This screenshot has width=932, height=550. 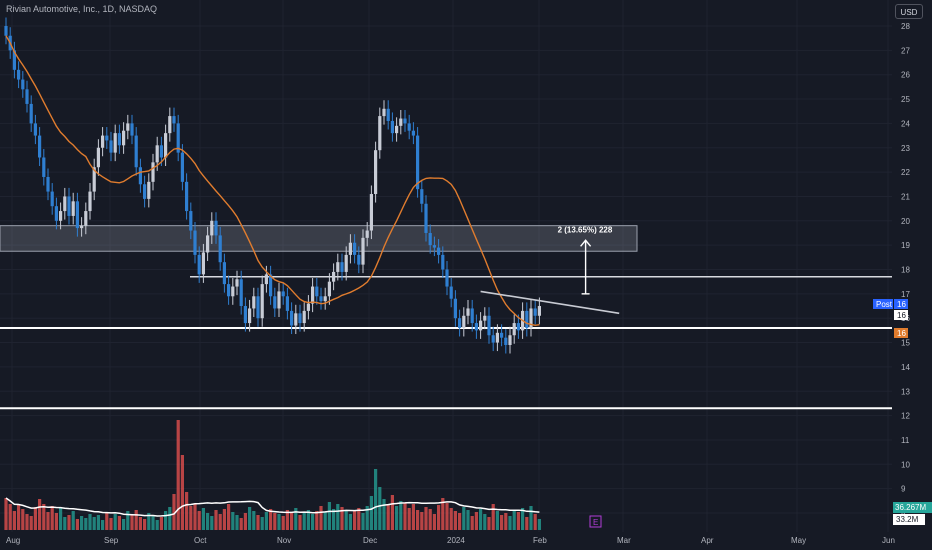 I want to click on last-price-badge, so click(x=901, y=315).